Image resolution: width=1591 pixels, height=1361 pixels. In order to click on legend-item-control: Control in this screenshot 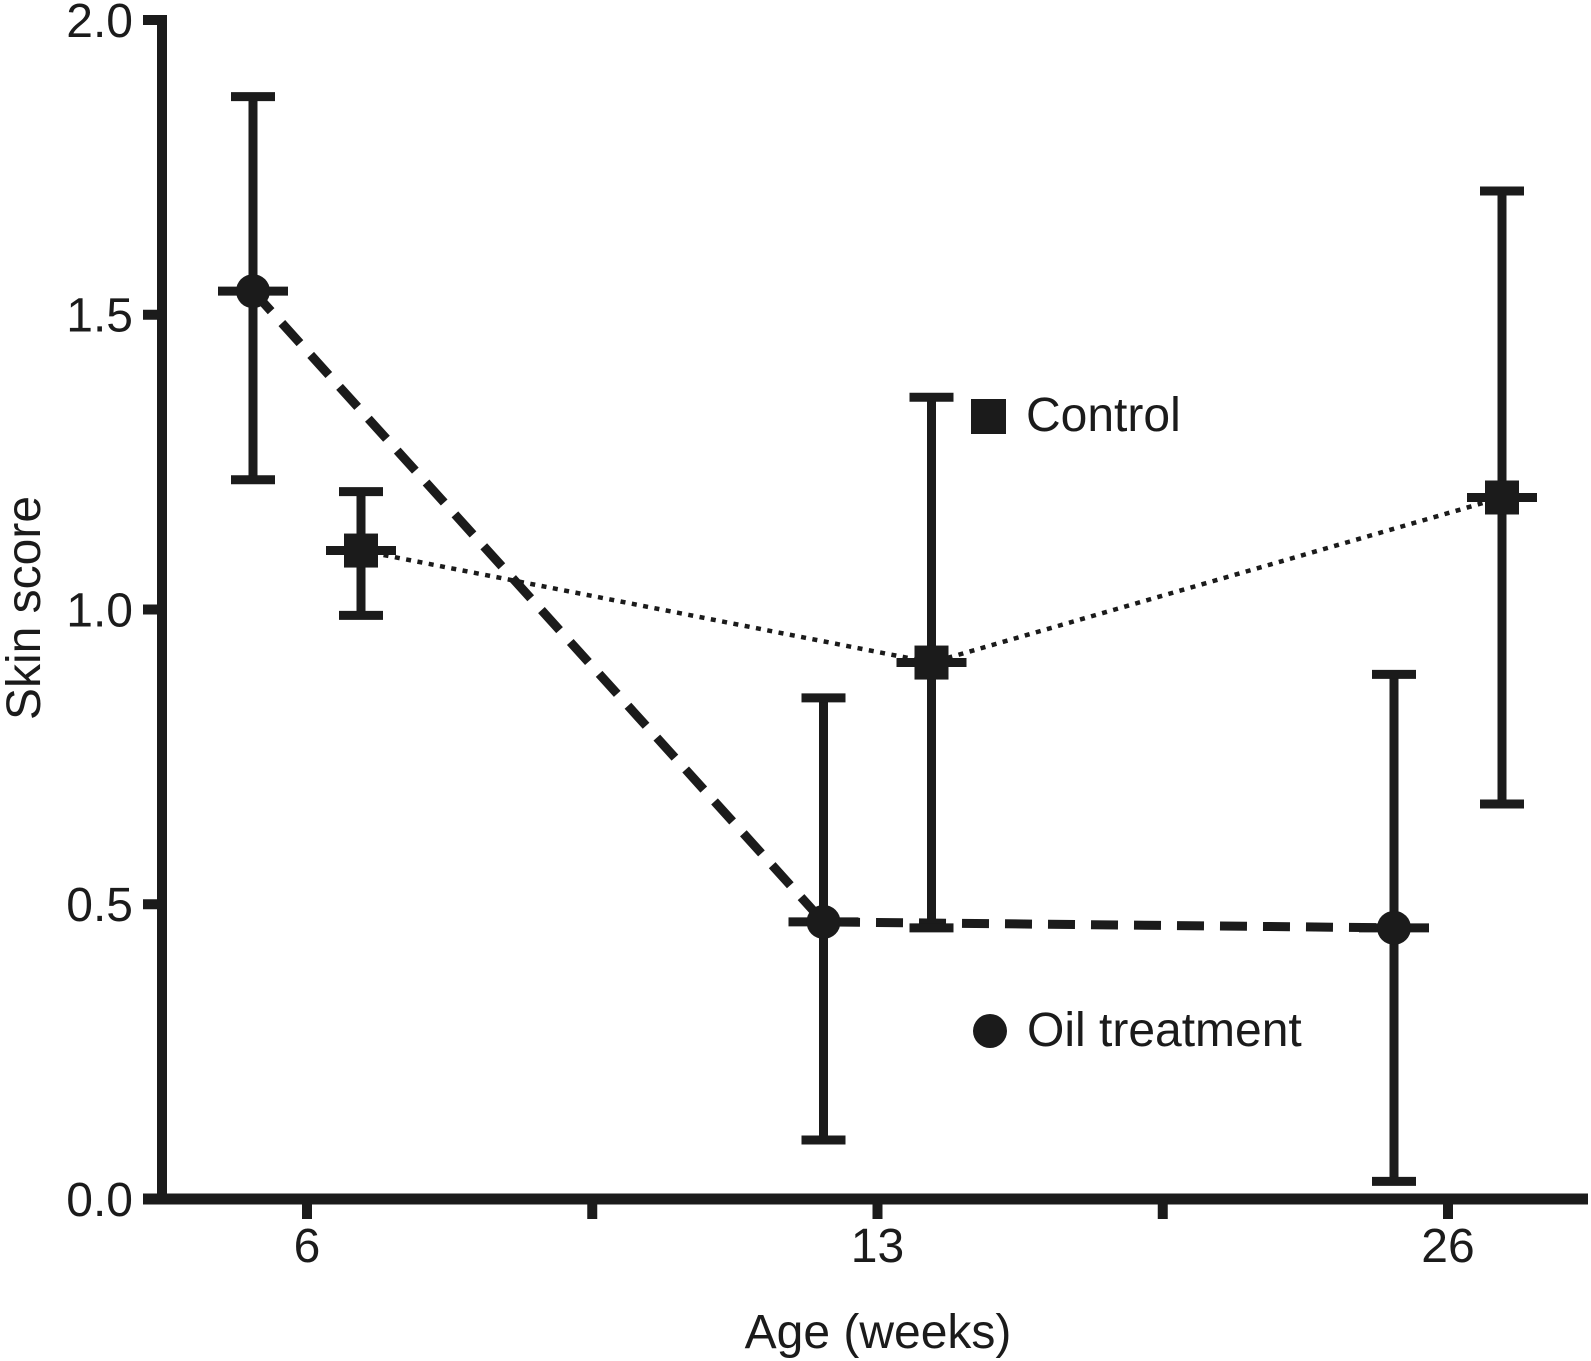, I will do `click(1076, 416)`.